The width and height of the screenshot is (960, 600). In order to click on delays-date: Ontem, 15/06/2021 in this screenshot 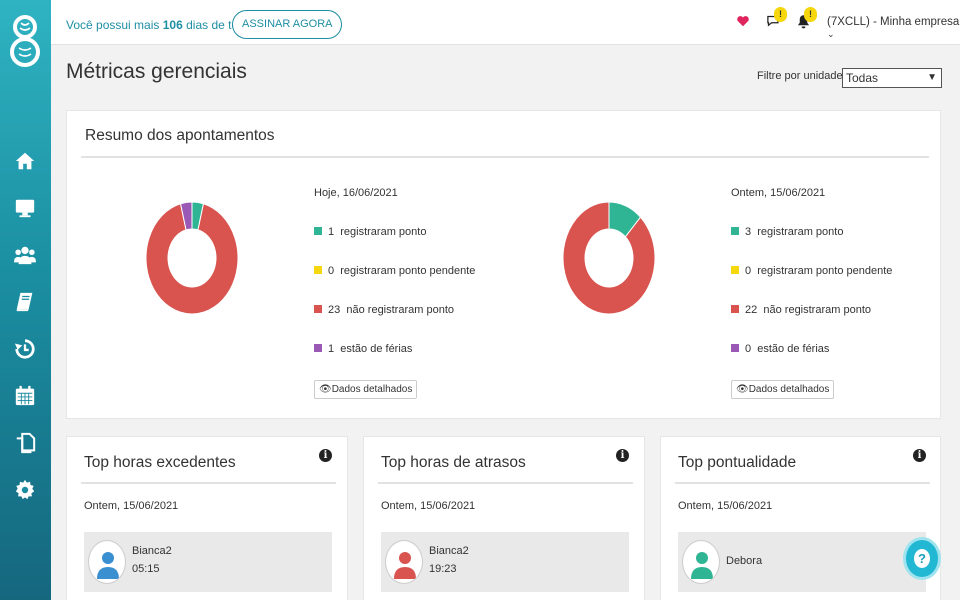, I will do `click(428, 506)`.